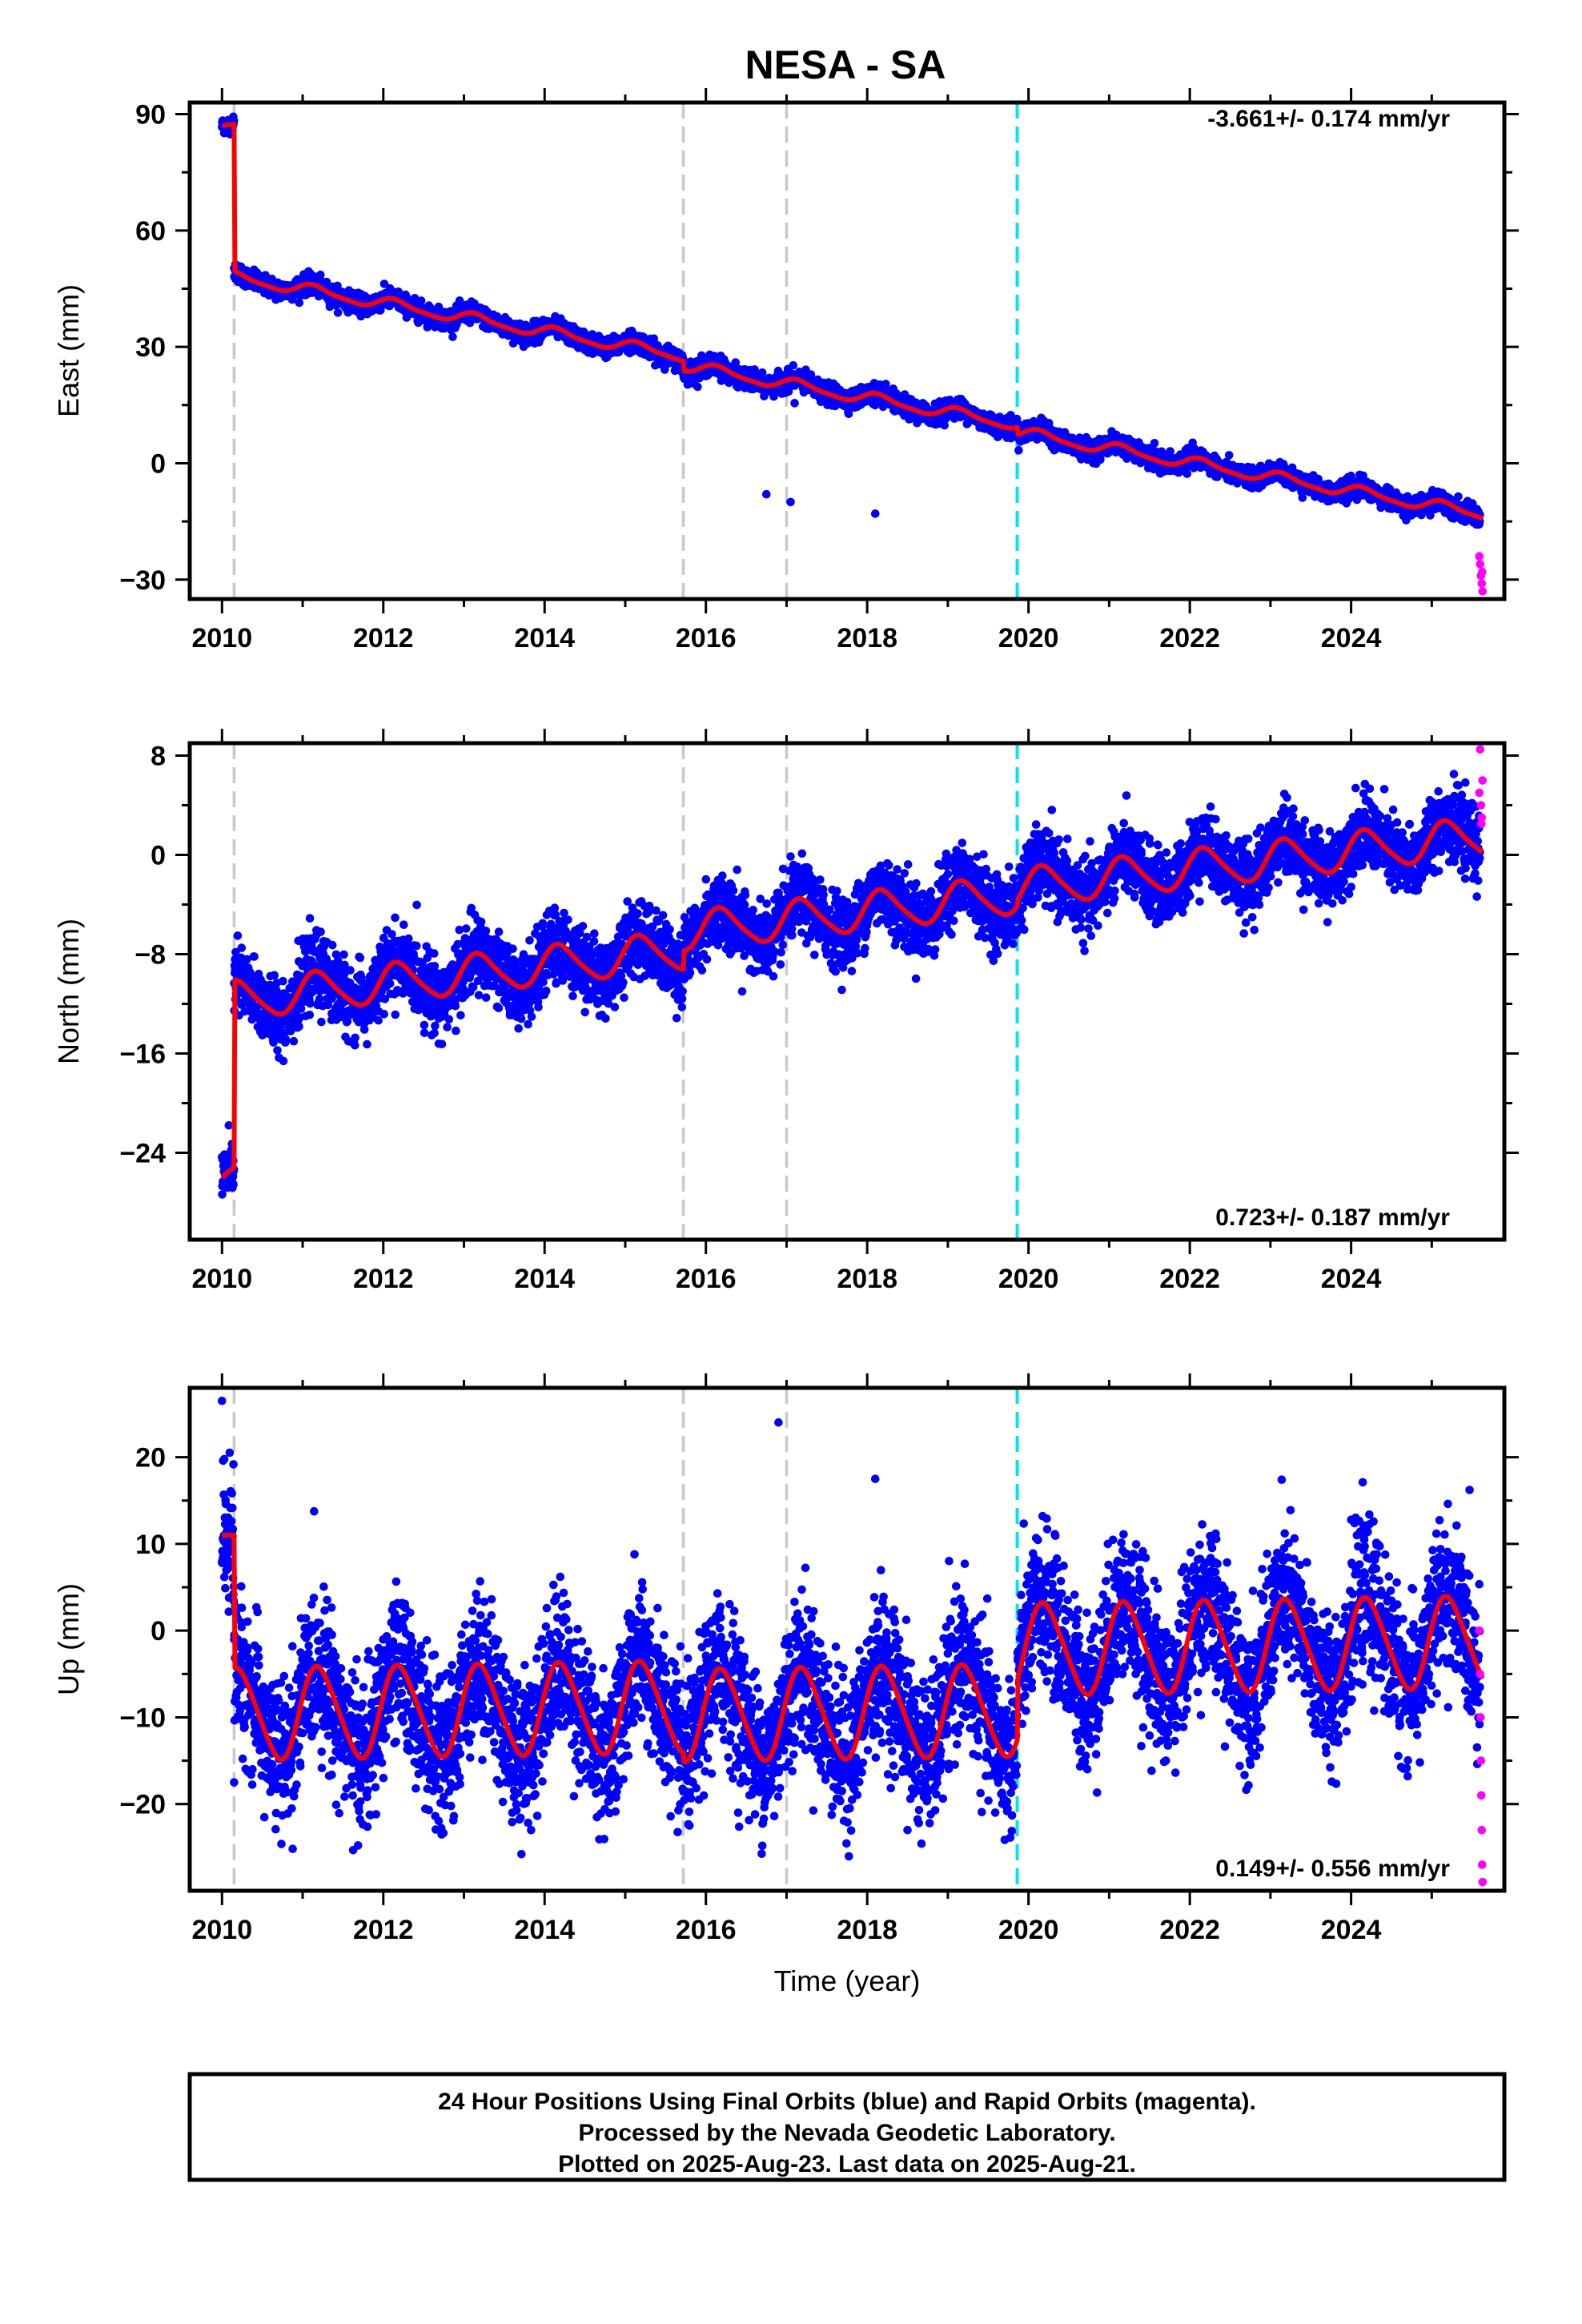 This screenshot has height=2324, width=1582. What do you see at coordinates (846, 64) in the screenshot?
I see `chart-title: NESA - SA` at bounding box center [846, 64].